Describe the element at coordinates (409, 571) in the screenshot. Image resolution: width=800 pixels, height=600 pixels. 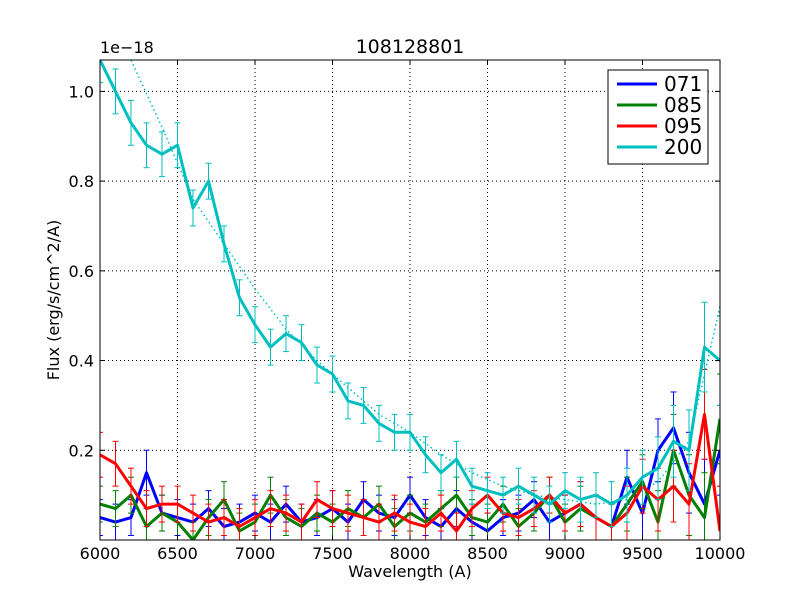
I see `x-axis-label: Wavelength (A)` at that location.